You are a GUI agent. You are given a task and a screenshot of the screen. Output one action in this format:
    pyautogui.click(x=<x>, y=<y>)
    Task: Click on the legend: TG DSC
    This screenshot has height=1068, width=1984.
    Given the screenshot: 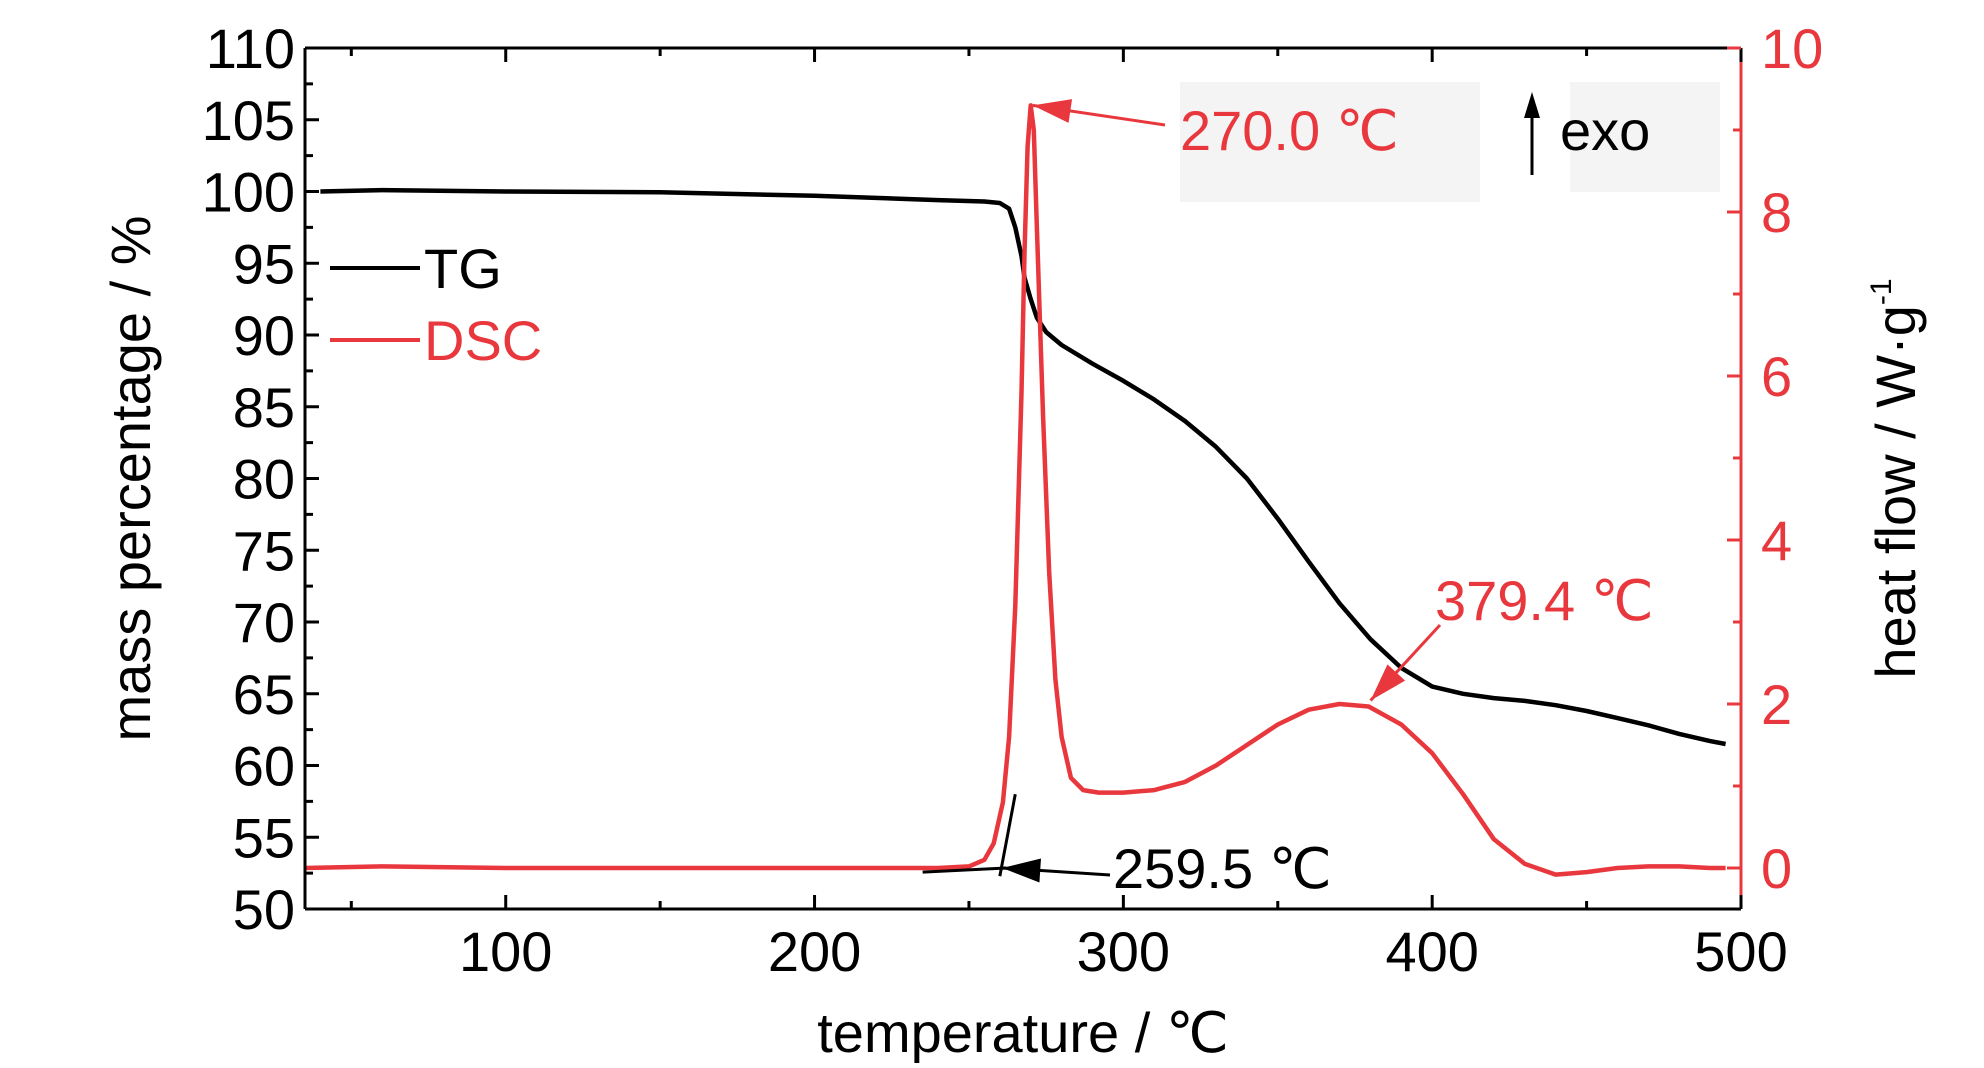 What is the action you would take?
    pyautogui.click(x=436, y=304)
    